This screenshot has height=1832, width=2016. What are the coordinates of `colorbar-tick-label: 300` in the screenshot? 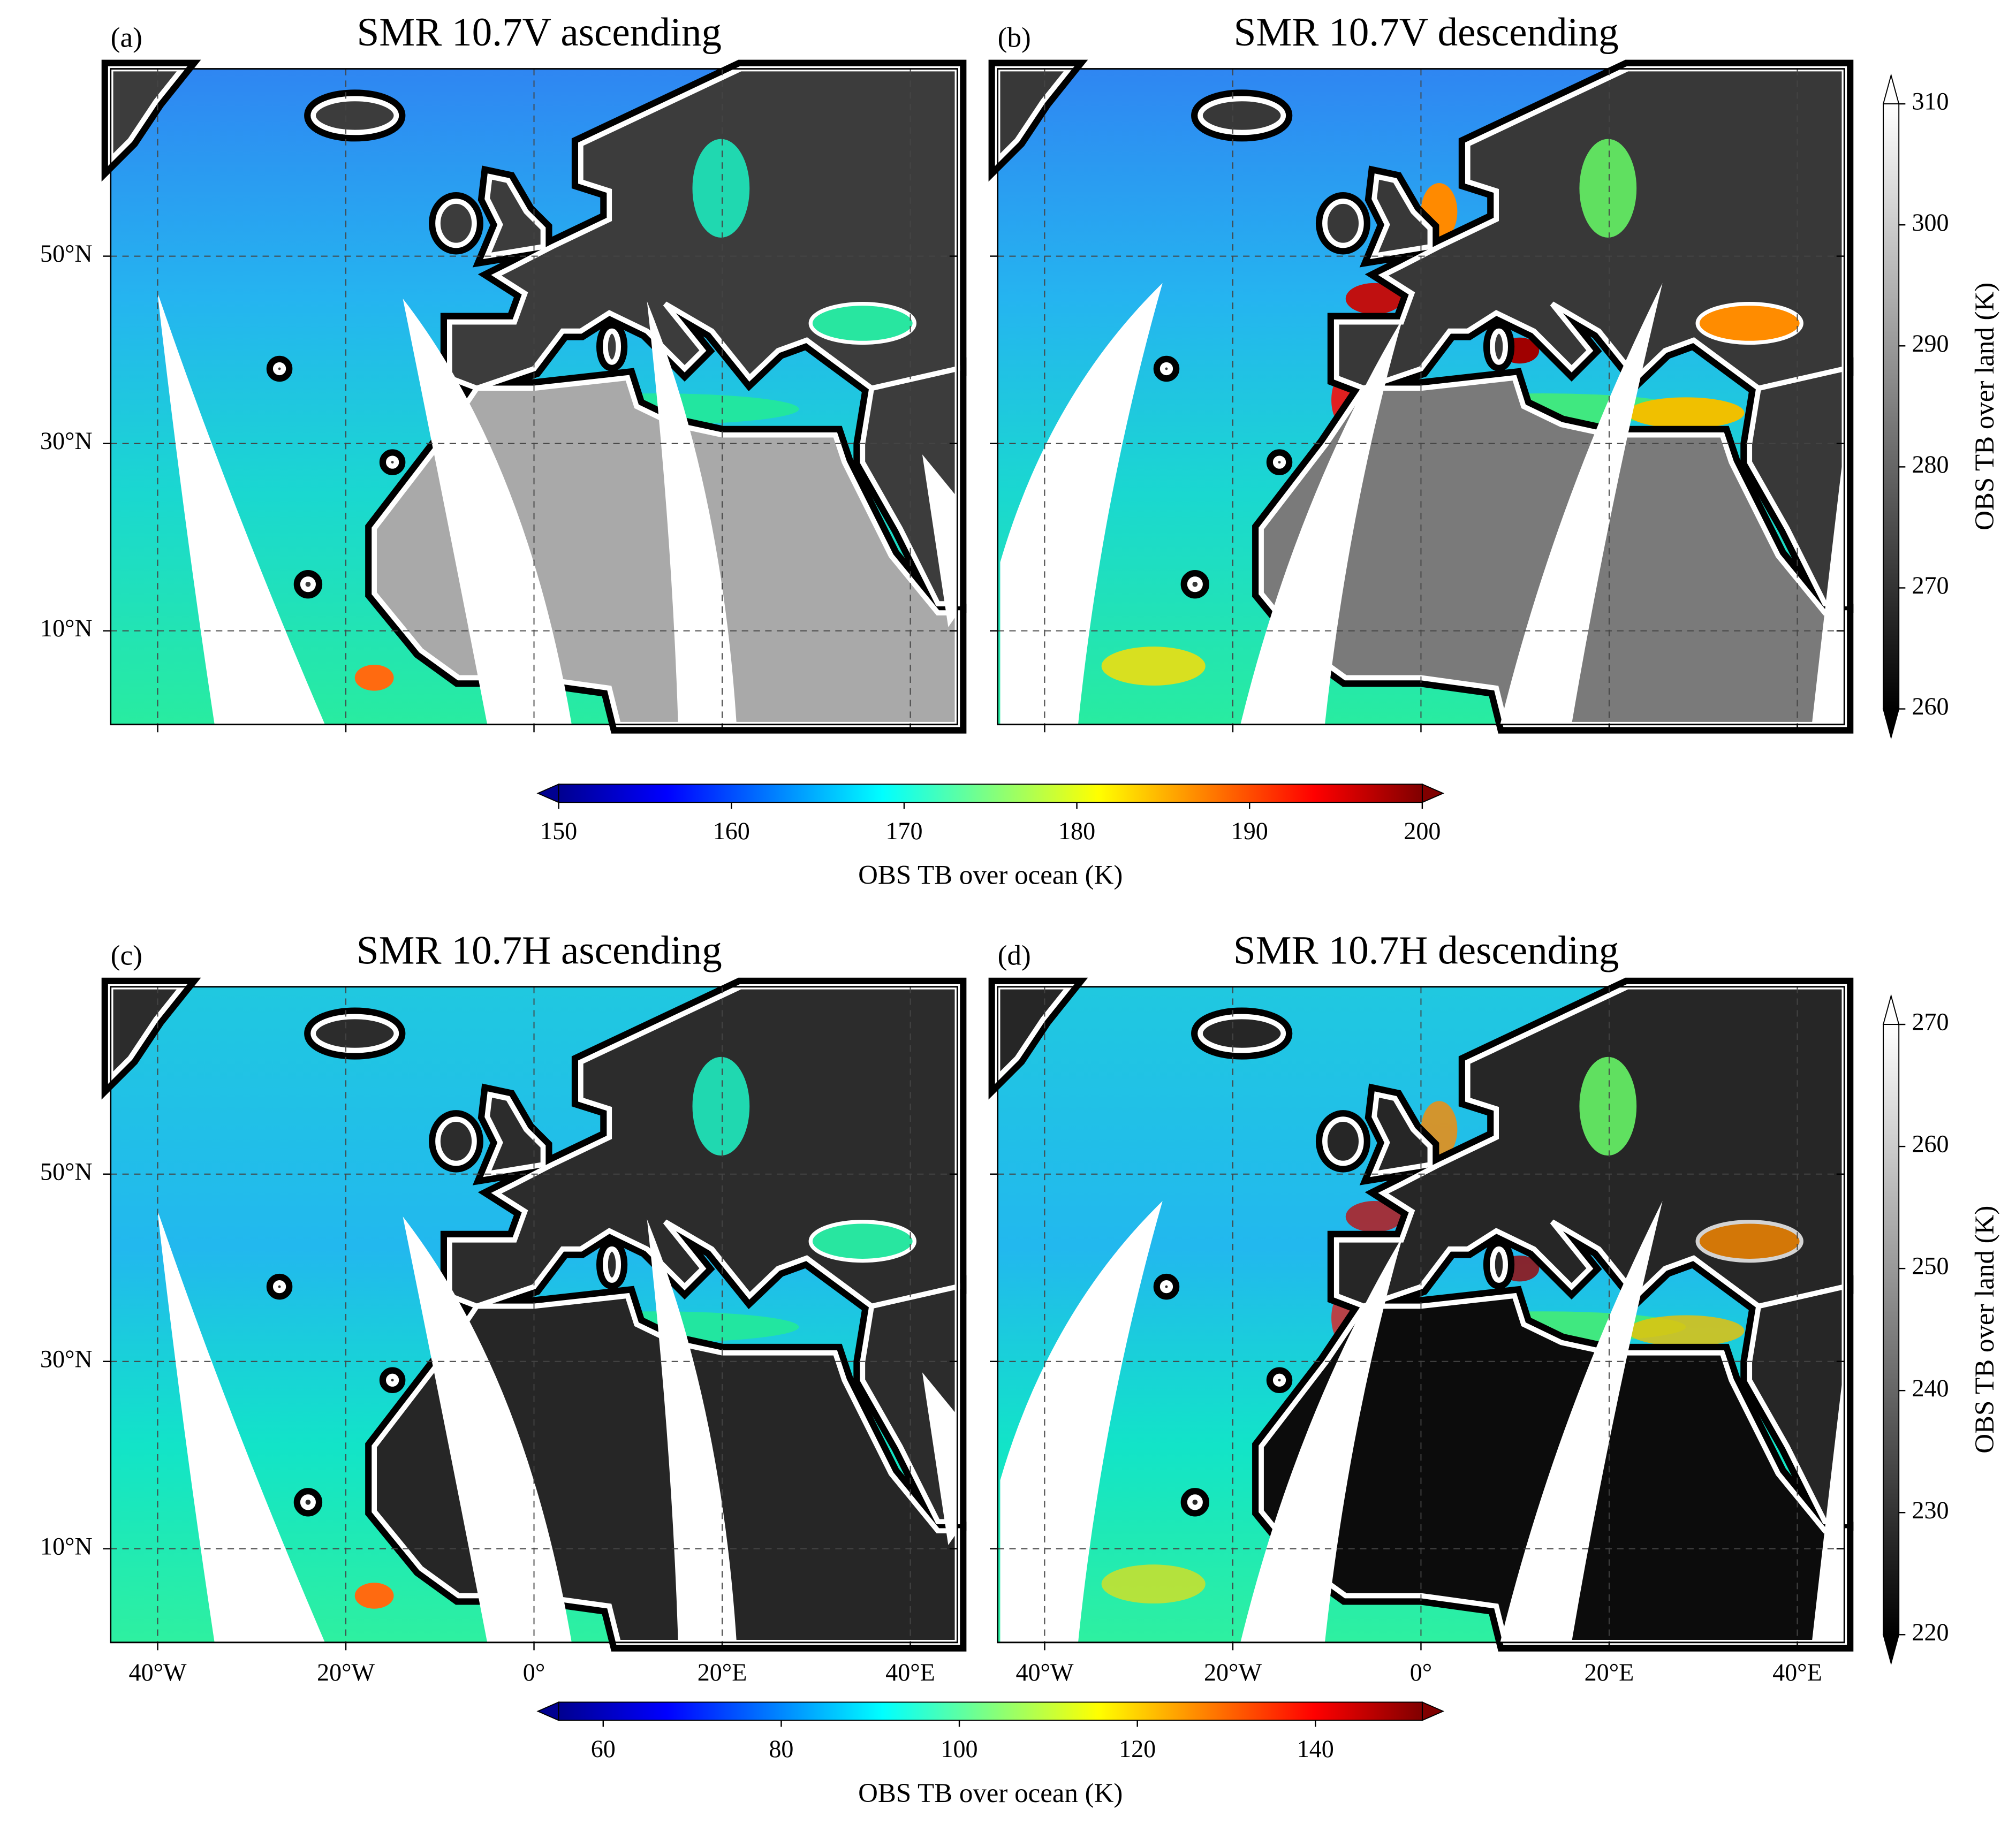 It's located at (1930, 222).